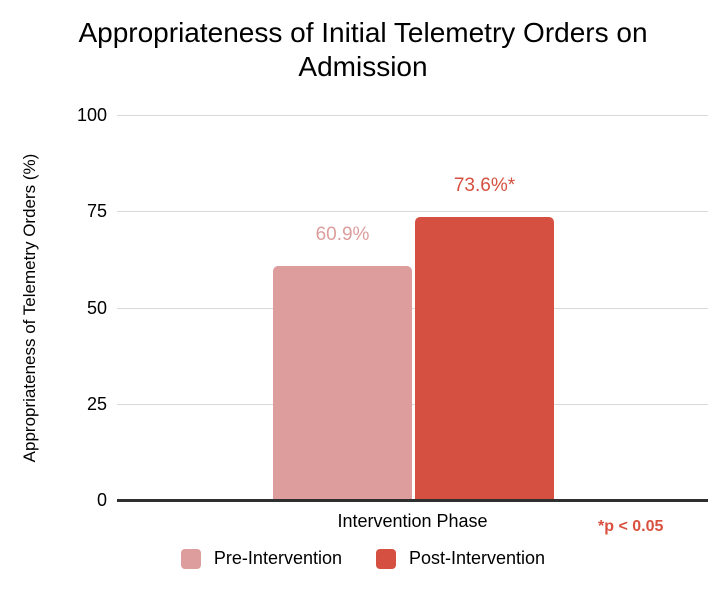  Describe the element at coordinates (484, 358) in the screenshot. I see `bar-post-intervention` at that location.